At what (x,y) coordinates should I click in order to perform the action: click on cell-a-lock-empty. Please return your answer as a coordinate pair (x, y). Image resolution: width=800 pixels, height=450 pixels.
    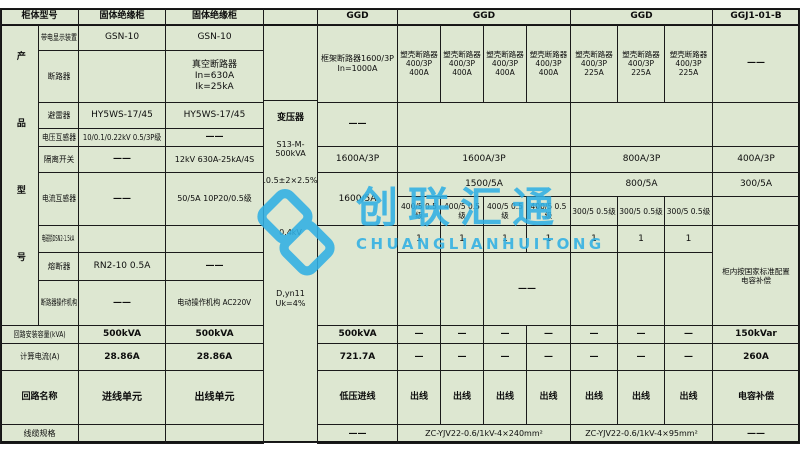
    Looking at the image, I should click on (122, 239).